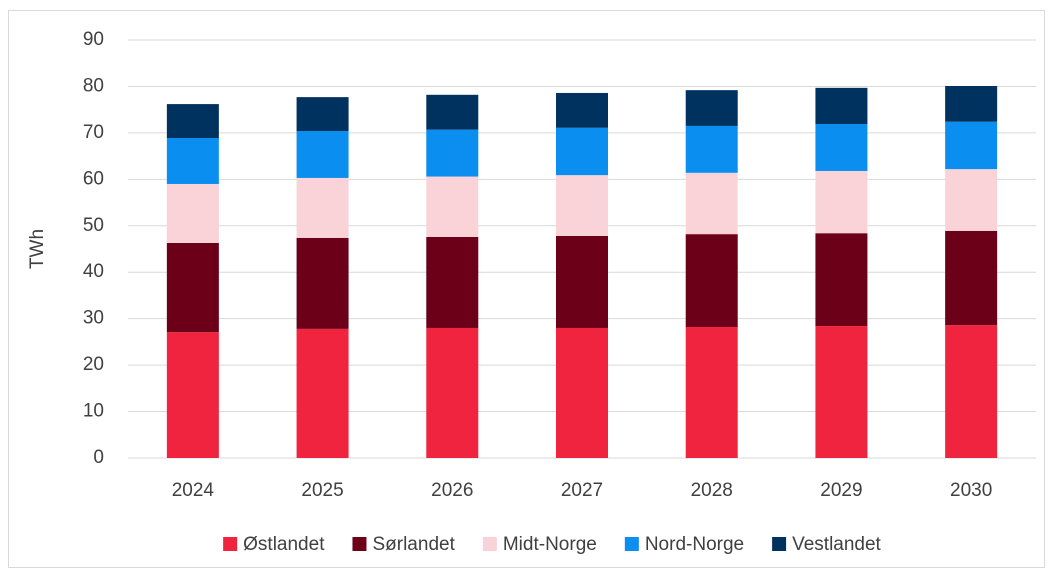 The height and width of the screenshot is (576, 1054). What do you see at coordinates (694, 544) in the screenshot?
I see `legend-label: Nord-Norge` at bounding box center [694, 544].